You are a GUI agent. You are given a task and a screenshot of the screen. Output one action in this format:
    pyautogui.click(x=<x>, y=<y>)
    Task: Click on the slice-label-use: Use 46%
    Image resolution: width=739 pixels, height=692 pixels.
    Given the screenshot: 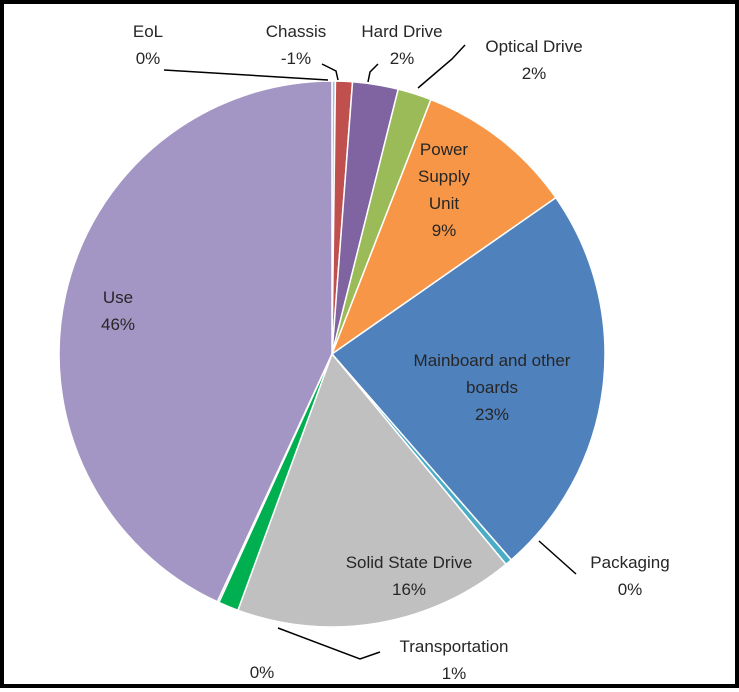 What is the action you would take?
    pyautogui.click(x=118, y=311)
    